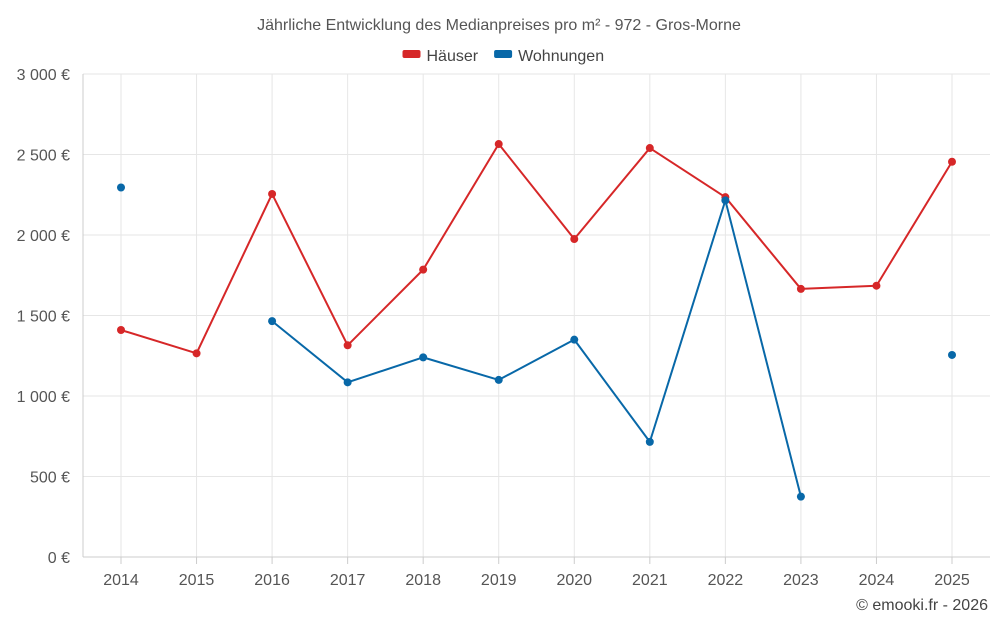 The image size is (1000, 625). What do you see at coordinates (877, 580) in the screenshot?
I see `x-tick-label: 2024` at bounding box center [877, 580].